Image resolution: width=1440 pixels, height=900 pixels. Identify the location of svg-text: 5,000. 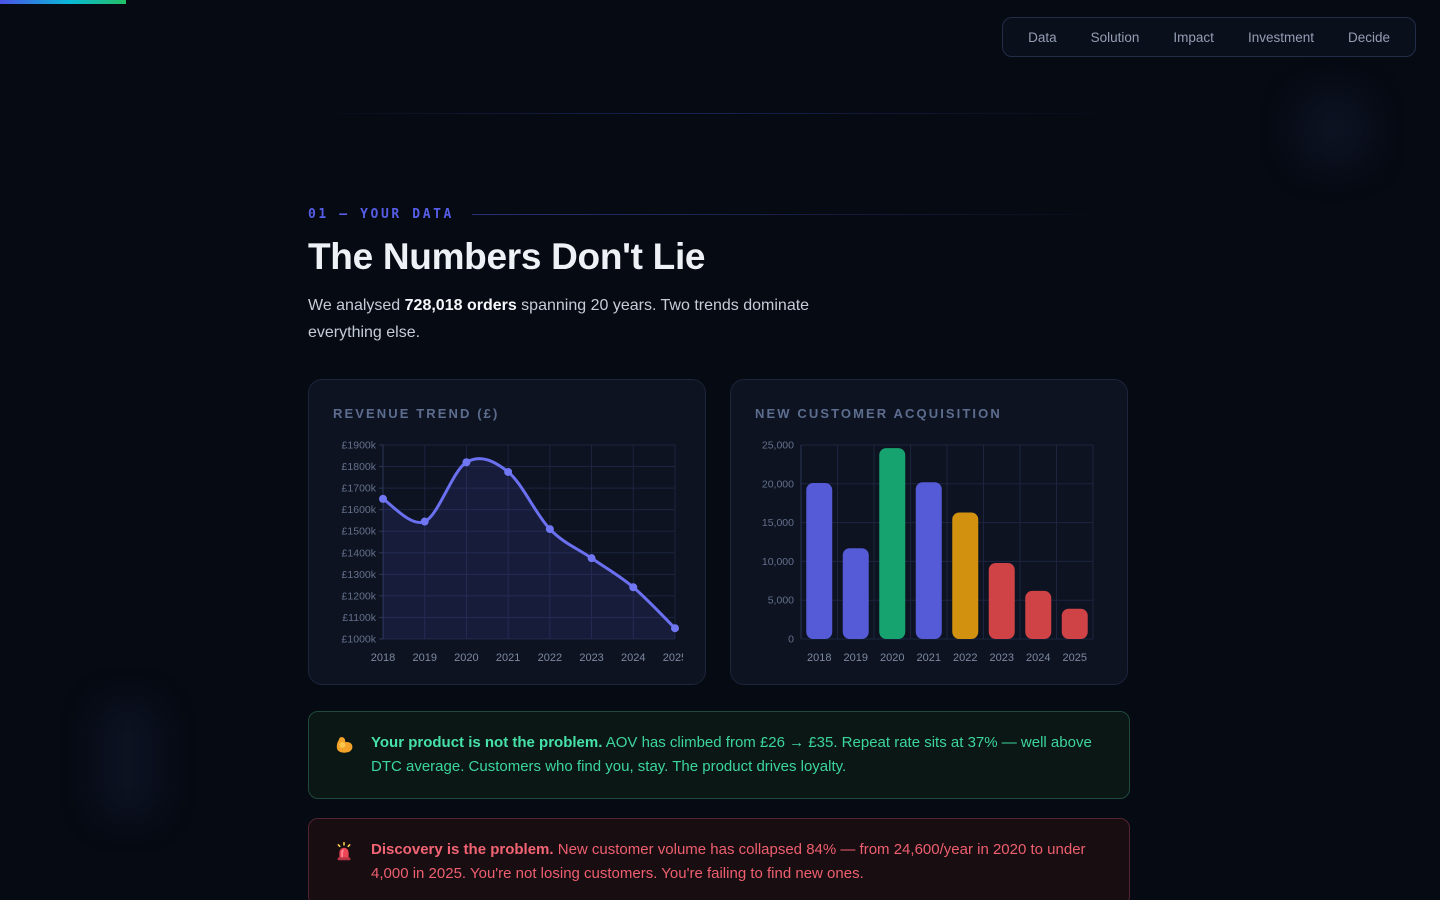
(781, 601).